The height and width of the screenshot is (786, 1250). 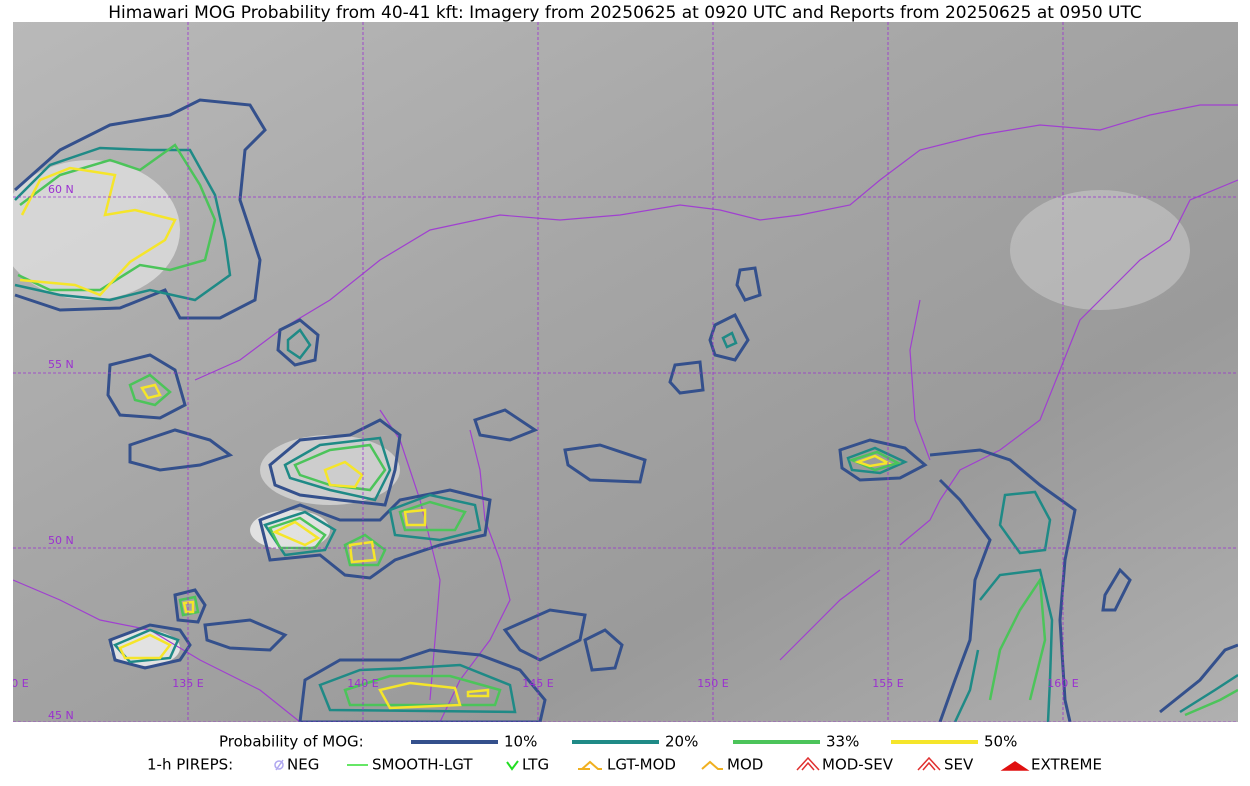 What do you see at coordinates (745, 765) in the screenshot?
I see `legend-label: MOD` at bounding box center [745, 765].